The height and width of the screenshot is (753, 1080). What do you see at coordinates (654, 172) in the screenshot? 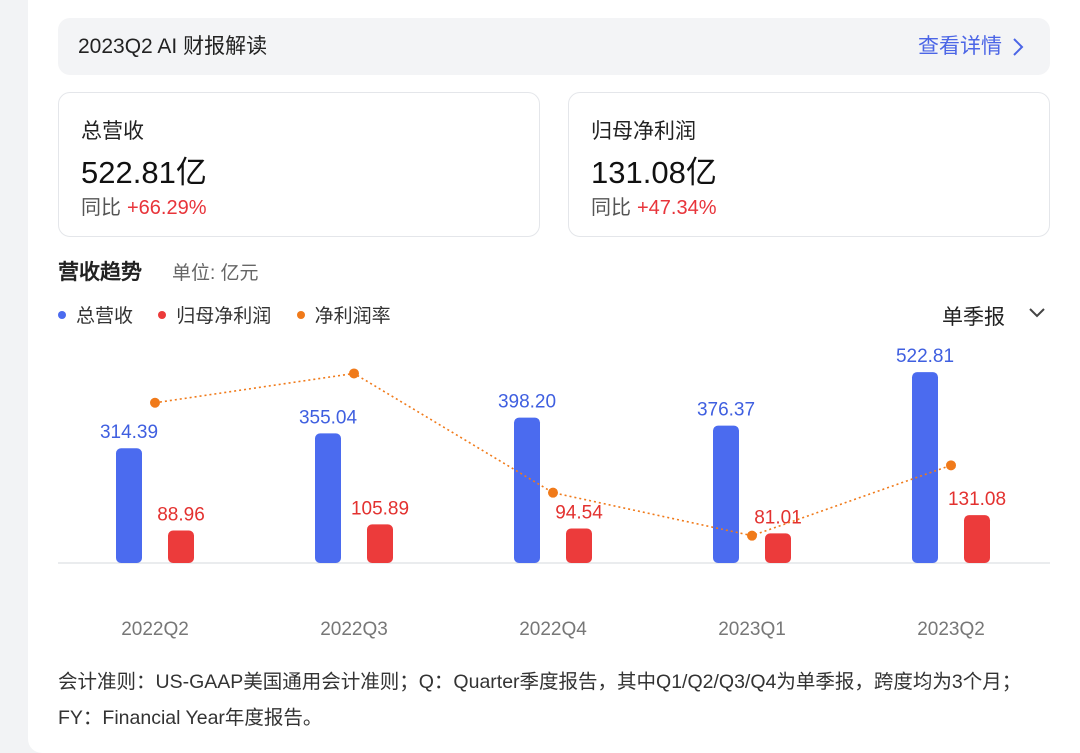
I see `stat-value: 131.08亿` at bounding box center [654, 172].